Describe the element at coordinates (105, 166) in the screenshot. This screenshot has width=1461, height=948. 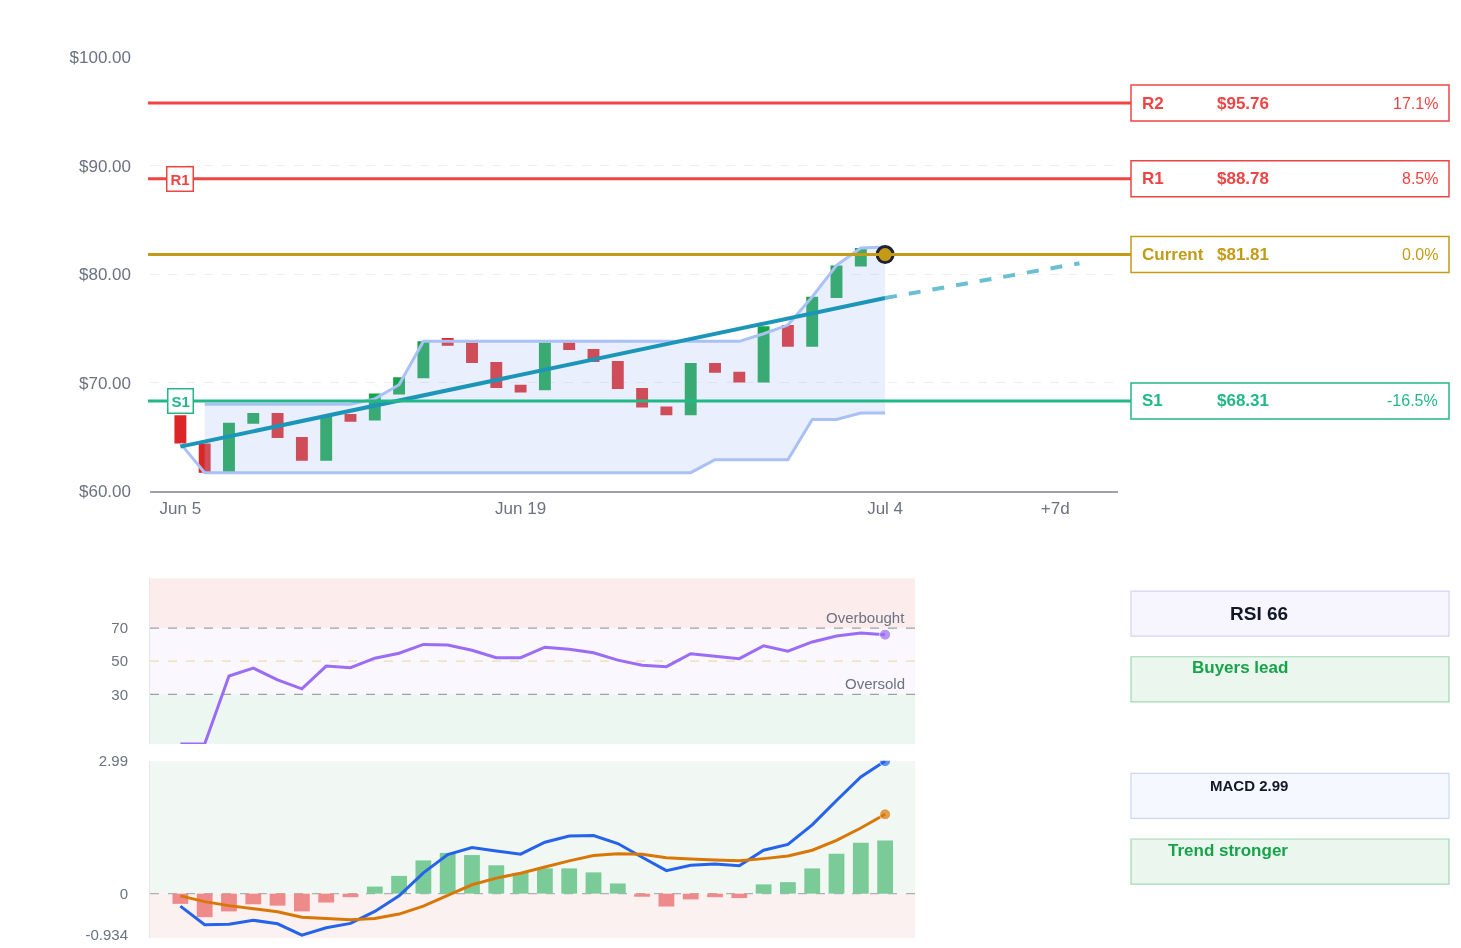
I see `y-tick-label: $90.00` at that location.